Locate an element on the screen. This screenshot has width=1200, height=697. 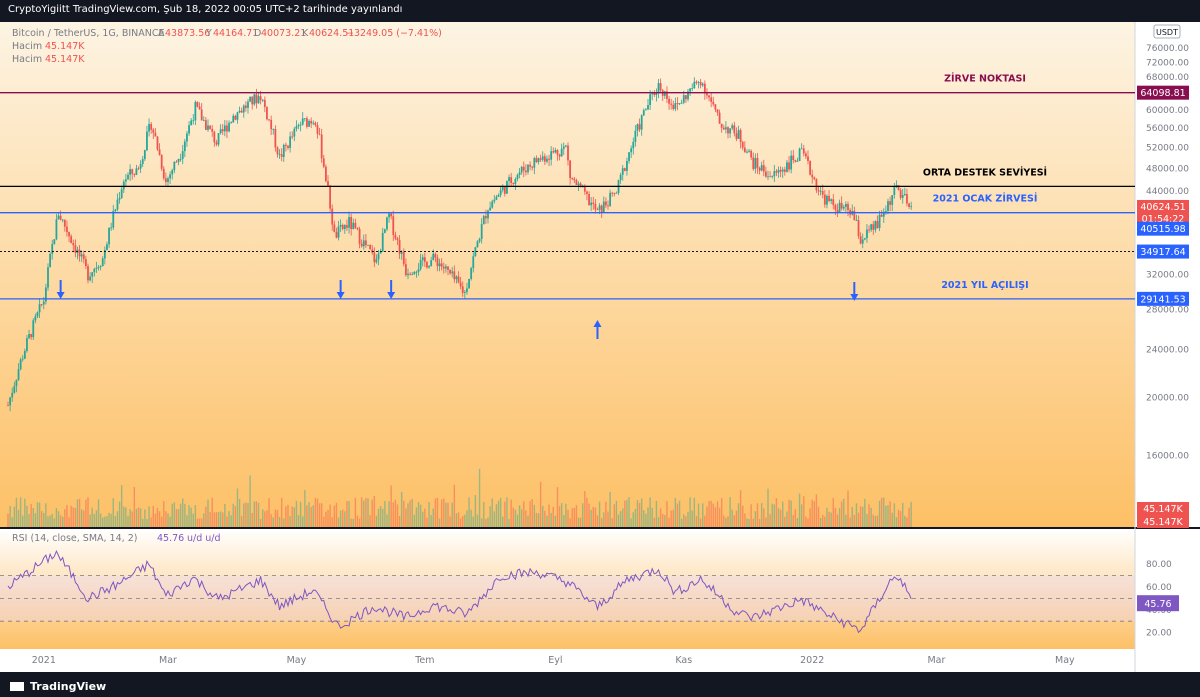
legend-ohlc-key: Y is located at coordinates (208, 33).